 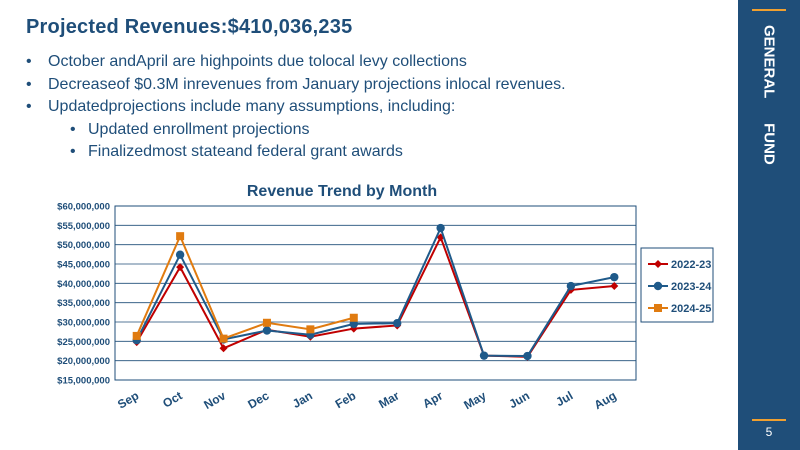 I want to click on y-tick-label: $30,000,000, so click(x=83, y=323).